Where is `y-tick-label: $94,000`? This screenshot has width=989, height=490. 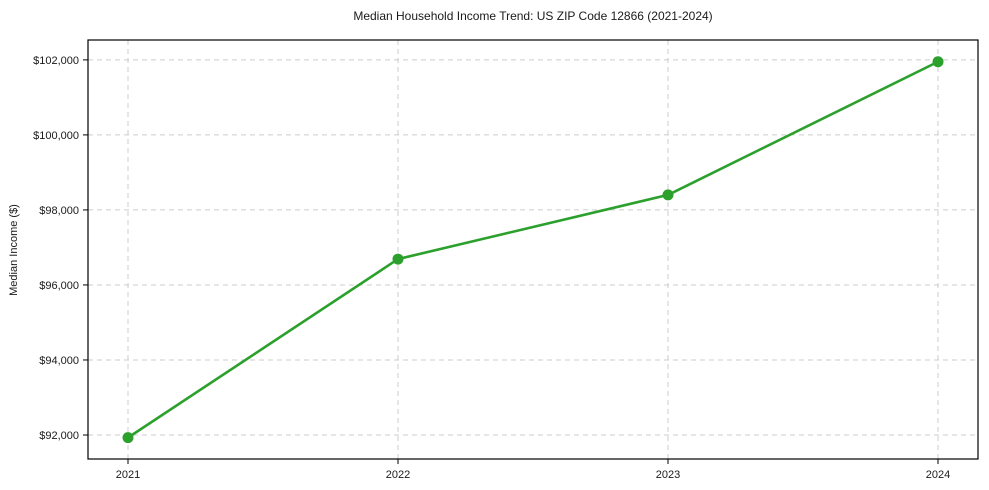 y-tick-label: $94,000 is located at coordinates (59, 361).